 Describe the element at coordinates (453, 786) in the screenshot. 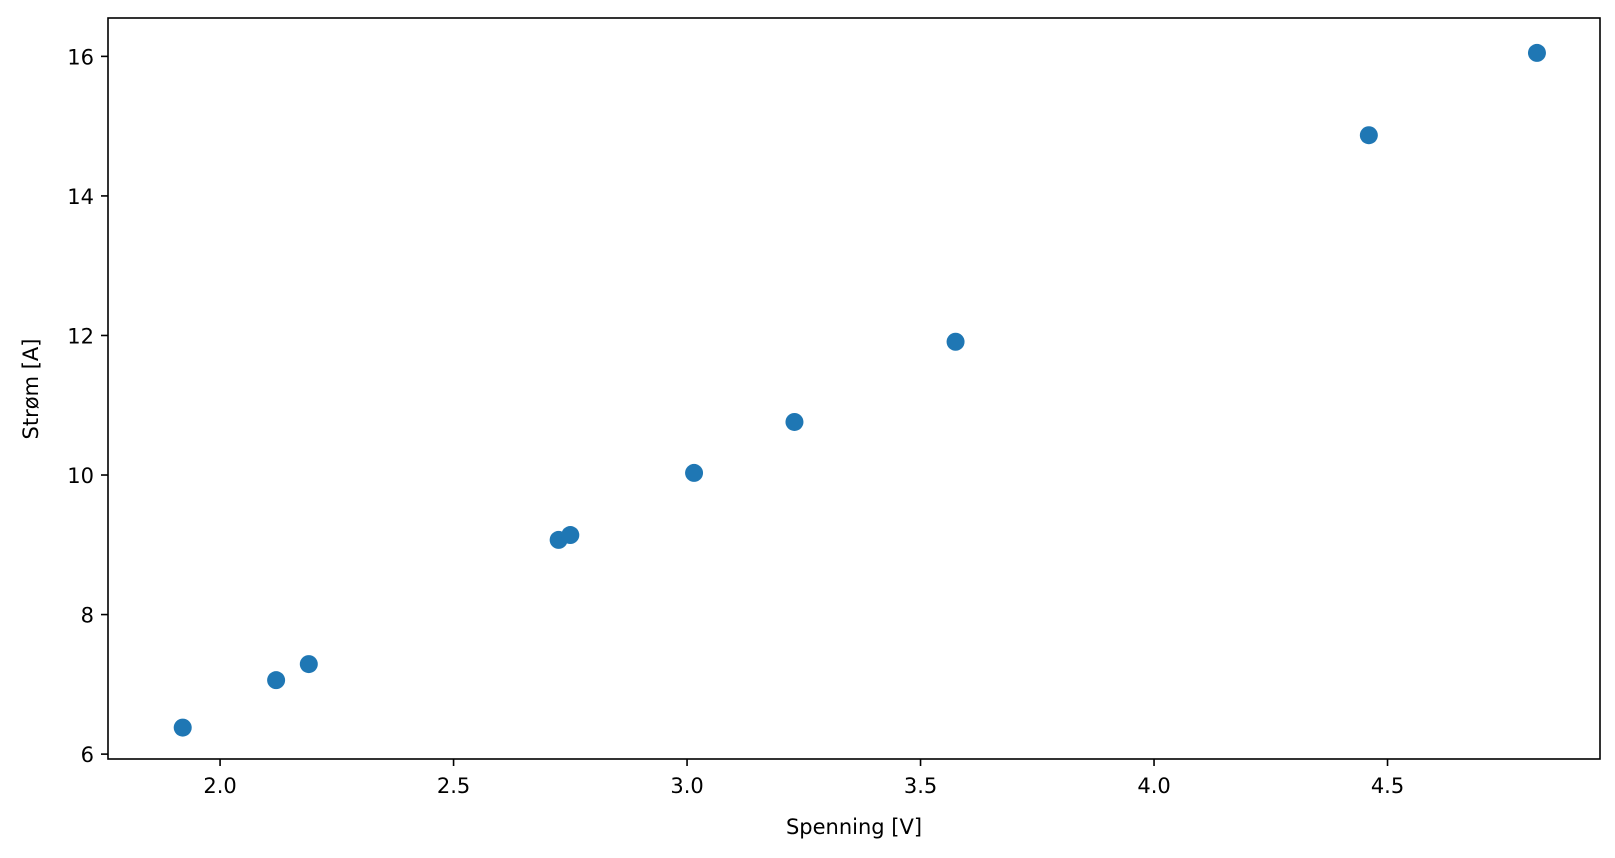

I see `x-tick-label: 2.5` at that location.